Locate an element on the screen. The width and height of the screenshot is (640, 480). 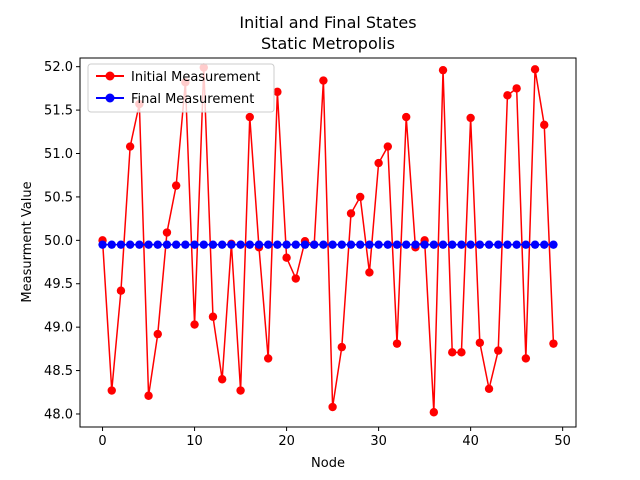
y-tick-label: 50.0 is located at coordinates (58, 241).